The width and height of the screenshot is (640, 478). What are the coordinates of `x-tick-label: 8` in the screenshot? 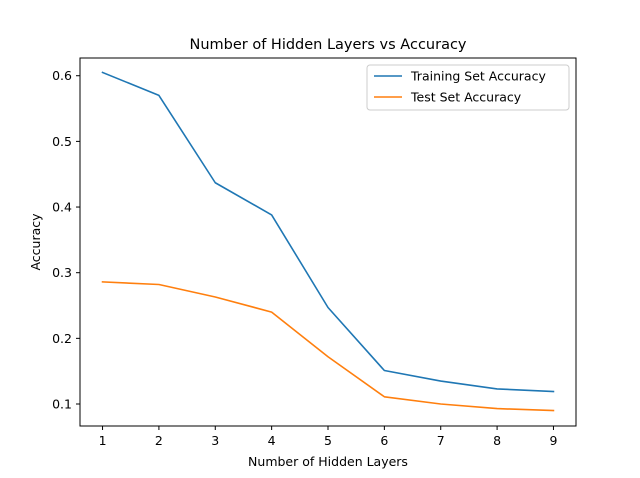 It's located at (497, 440).